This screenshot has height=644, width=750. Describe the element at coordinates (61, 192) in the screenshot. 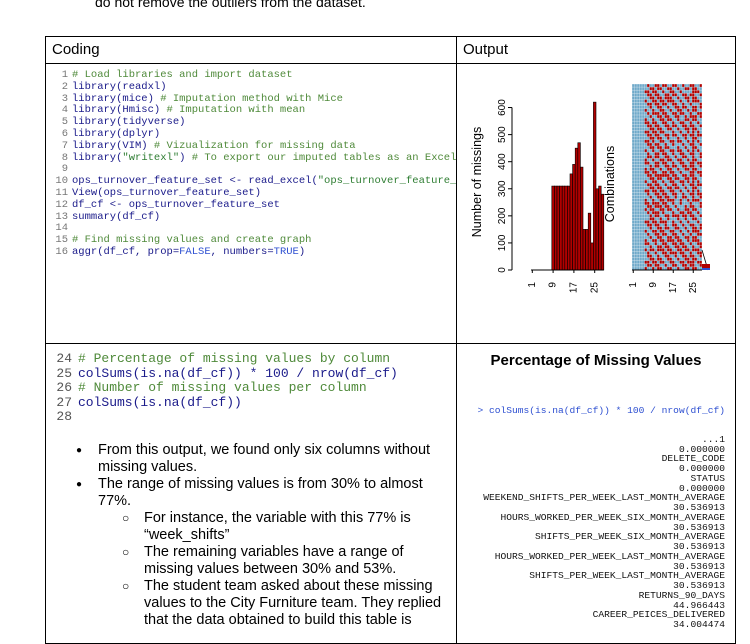

I see `line-number: 11` at that location.